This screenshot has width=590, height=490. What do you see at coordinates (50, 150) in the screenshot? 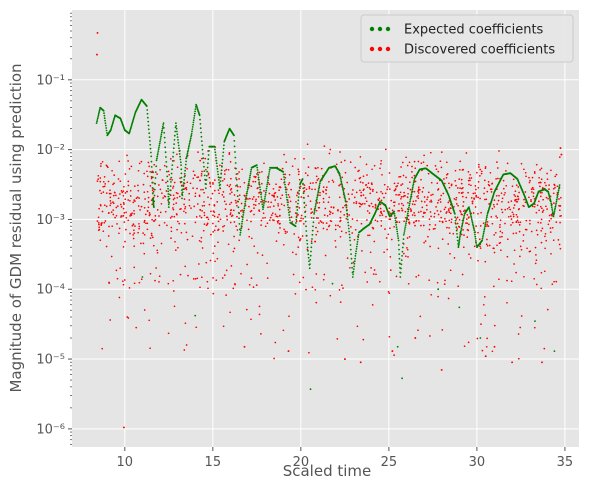
I see `y-tick-label: 10⁻²` at bounding box center [50, 150].